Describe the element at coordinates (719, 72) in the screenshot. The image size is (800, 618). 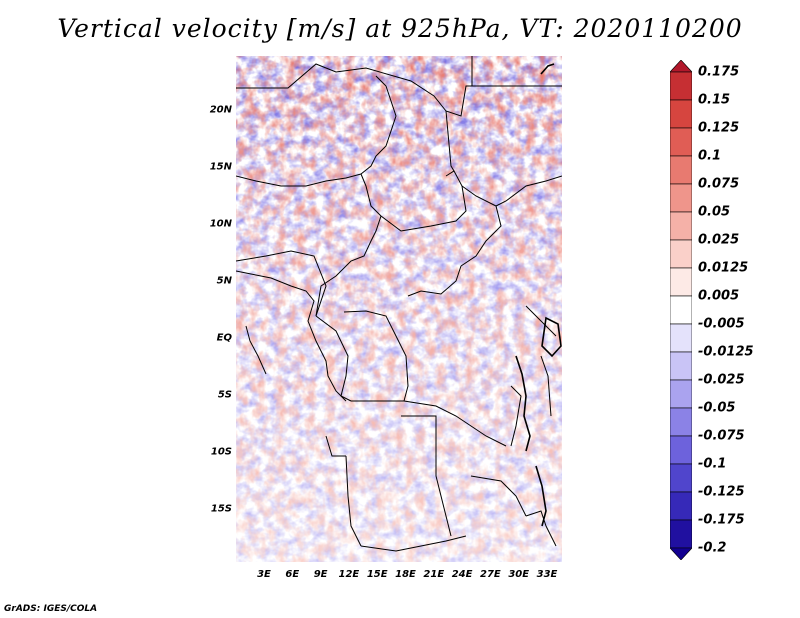
I see `colorbar-label: 0.175` at that location.